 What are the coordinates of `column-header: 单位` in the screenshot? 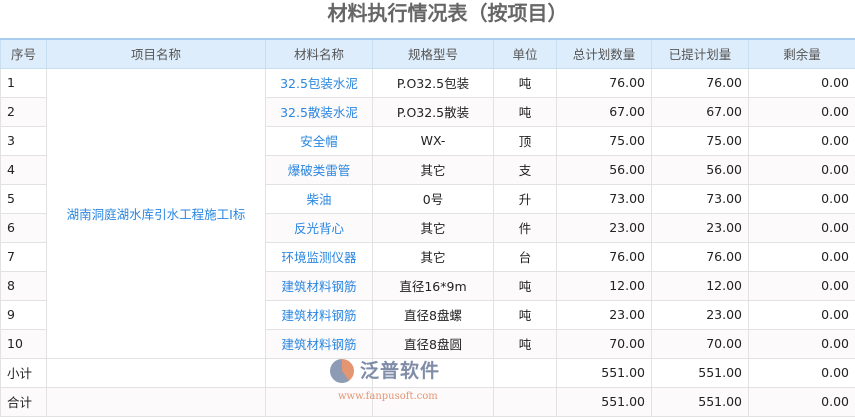 It's located at (525, 53).